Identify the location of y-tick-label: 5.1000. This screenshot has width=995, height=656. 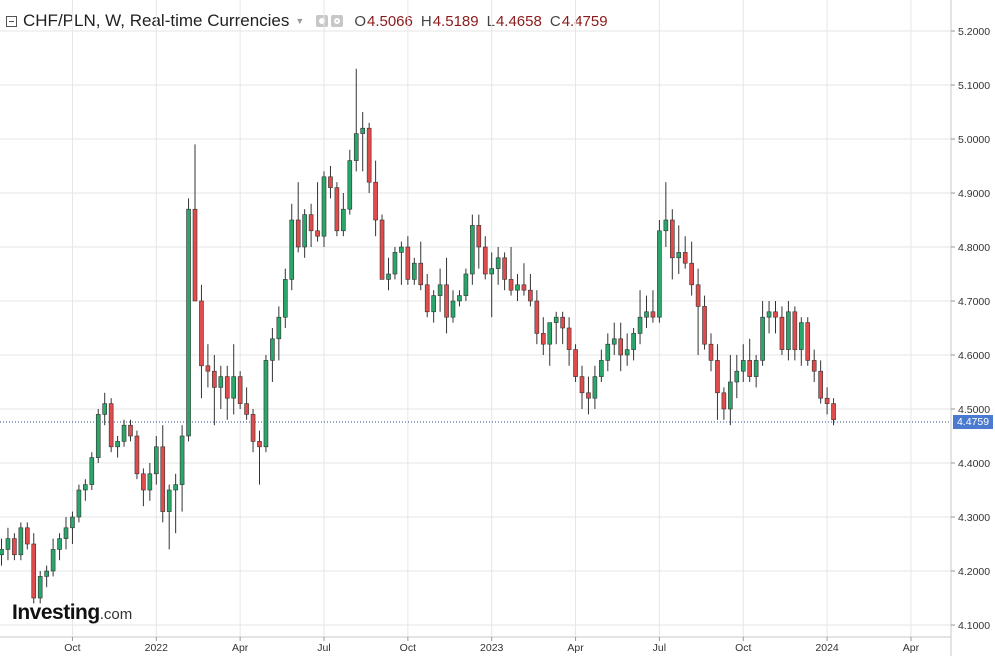
(974, 86).